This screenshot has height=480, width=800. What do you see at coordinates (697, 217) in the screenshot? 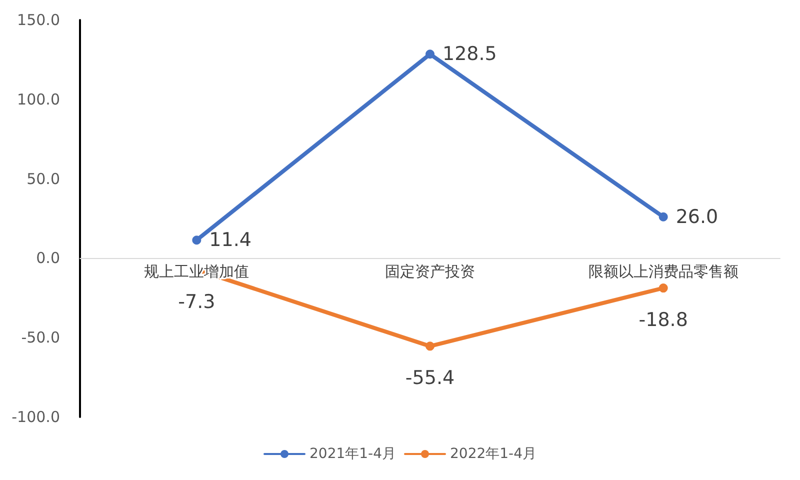
I see `data-label: 26.0` at bounding box center [697, 217].